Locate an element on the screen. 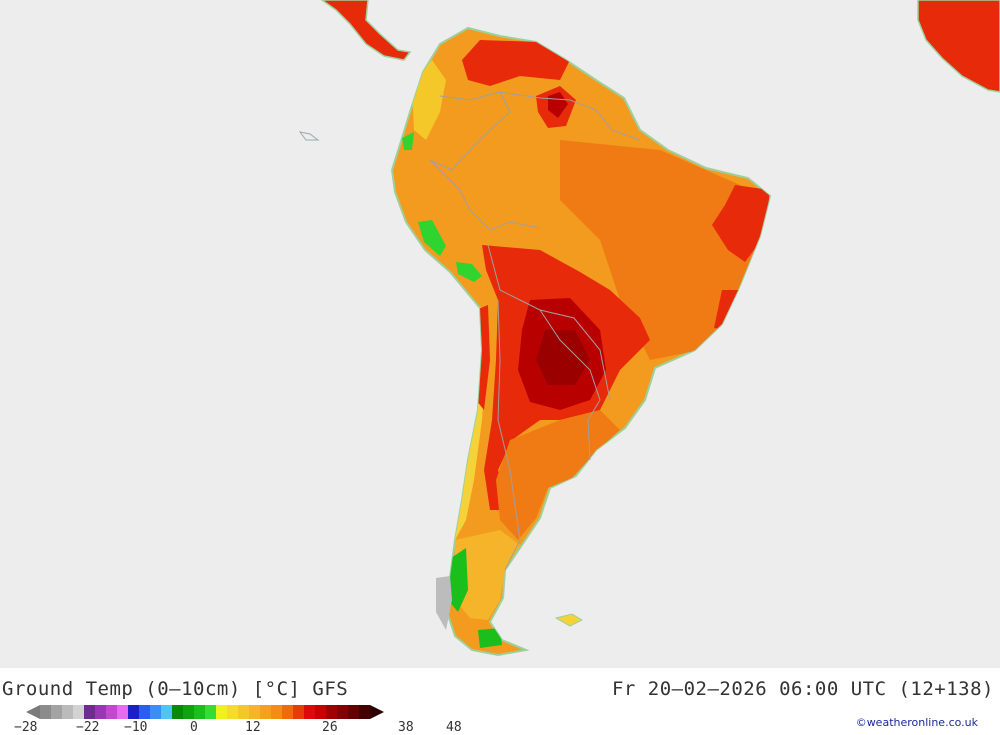  field-east-brazil is located at coordinates (665, 250).